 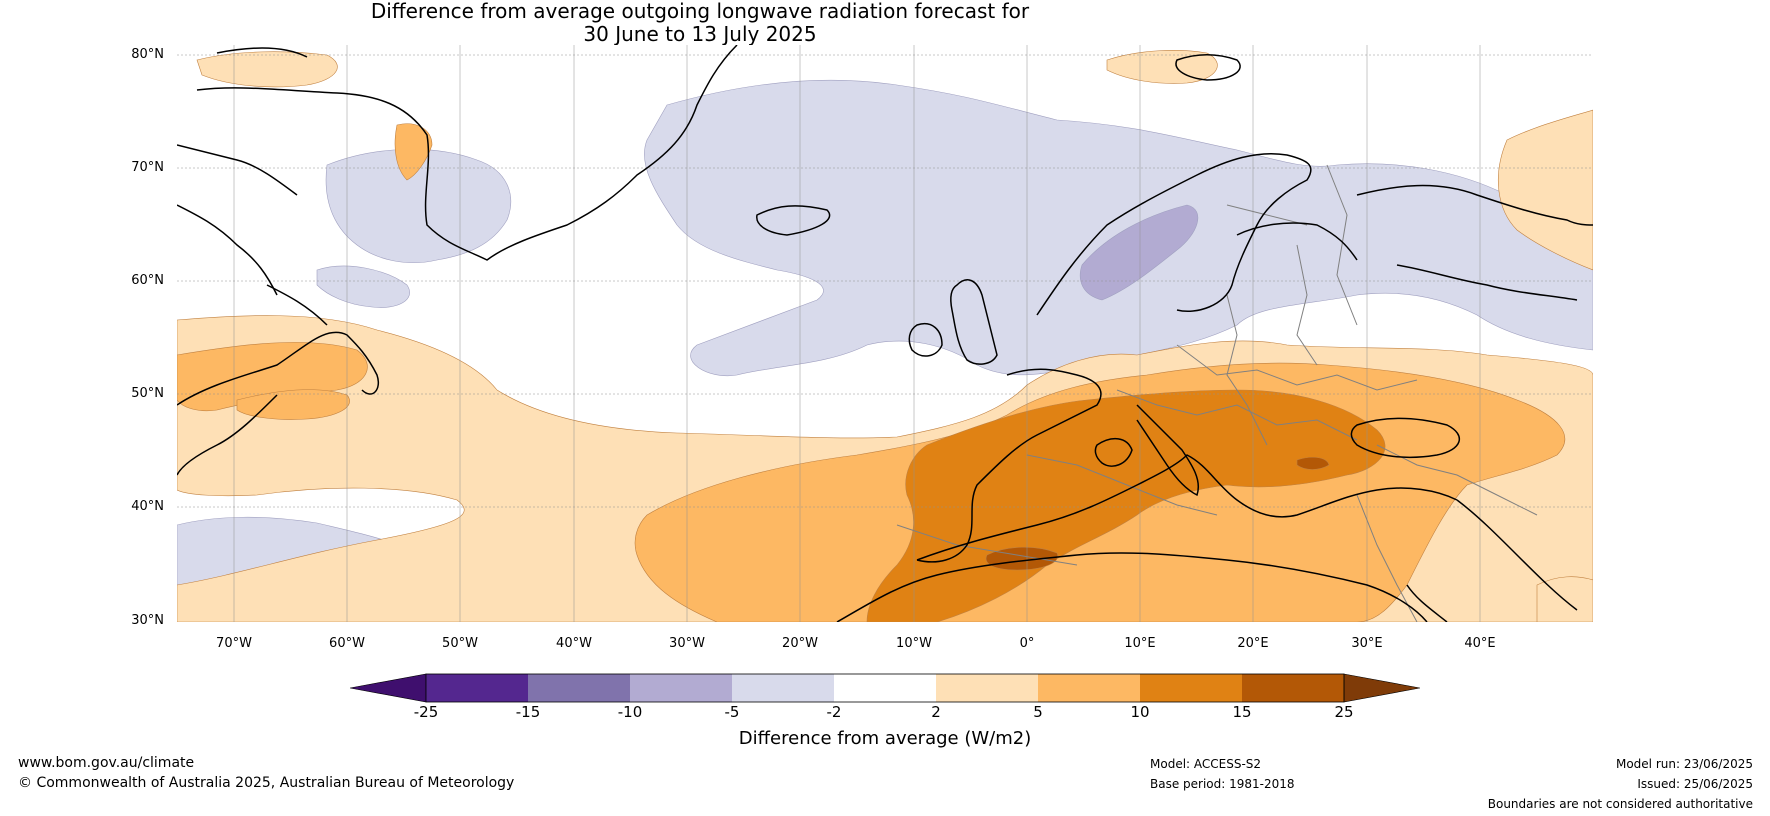 What do you see at coordinates (1222, 784) in the screenshot?
I see `base-period: Base period: 1981-2018` at bounding box center [1222, 784].